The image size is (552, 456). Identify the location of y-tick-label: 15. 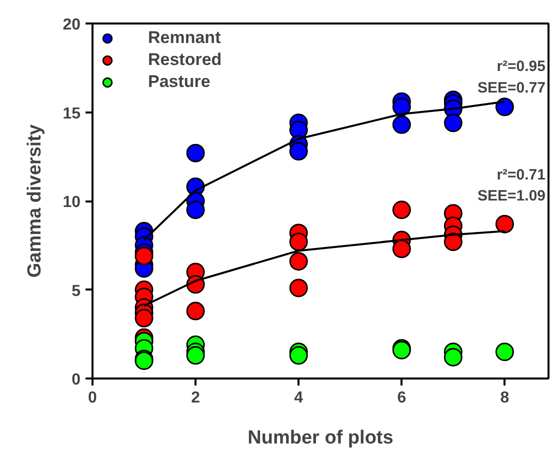
(71, 113).